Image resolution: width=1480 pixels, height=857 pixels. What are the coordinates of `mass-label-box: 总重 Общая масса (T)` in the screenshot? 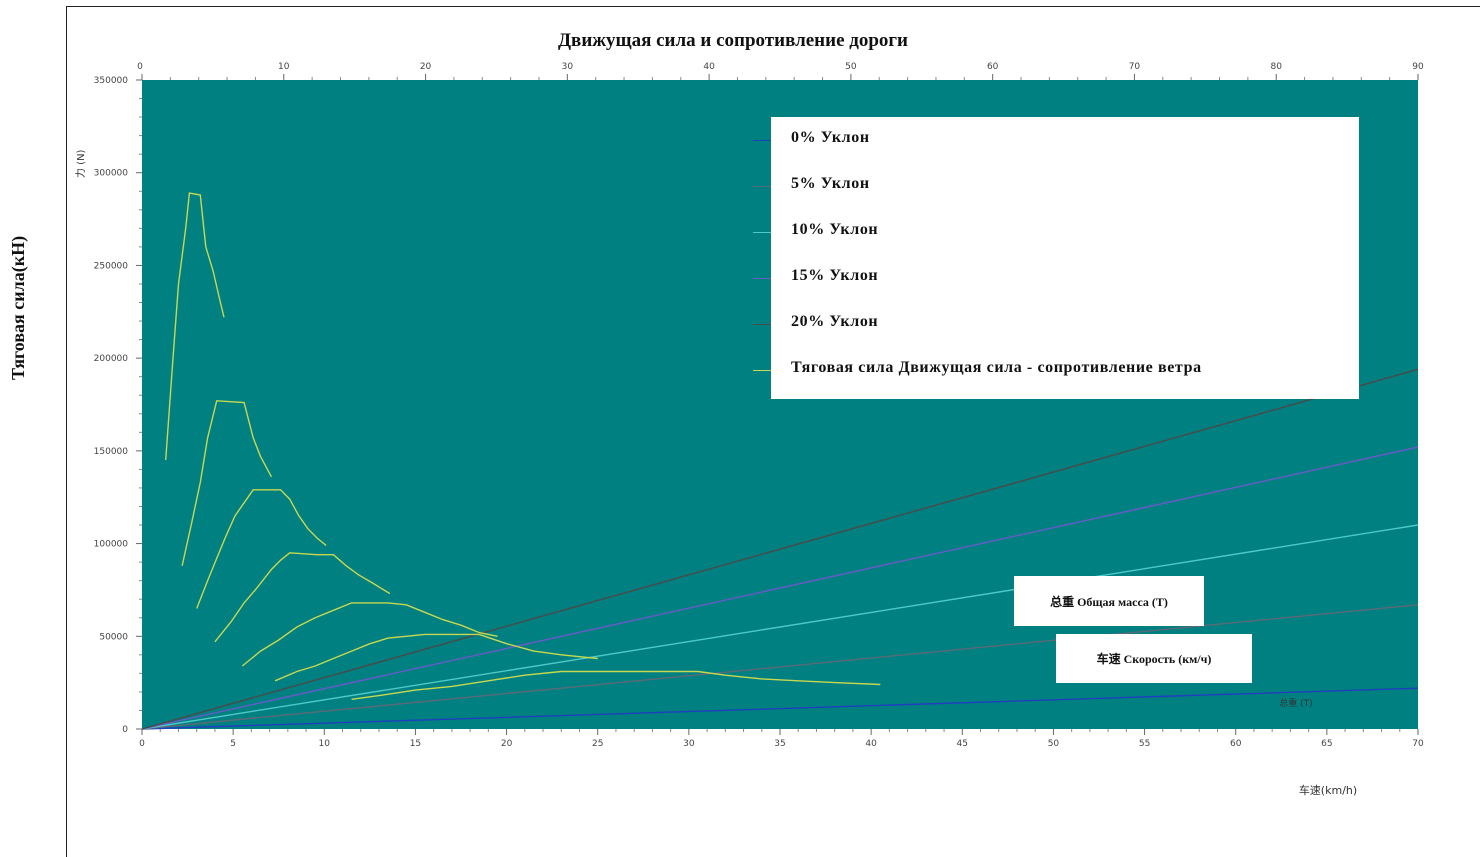 It's located at (1109, 601).